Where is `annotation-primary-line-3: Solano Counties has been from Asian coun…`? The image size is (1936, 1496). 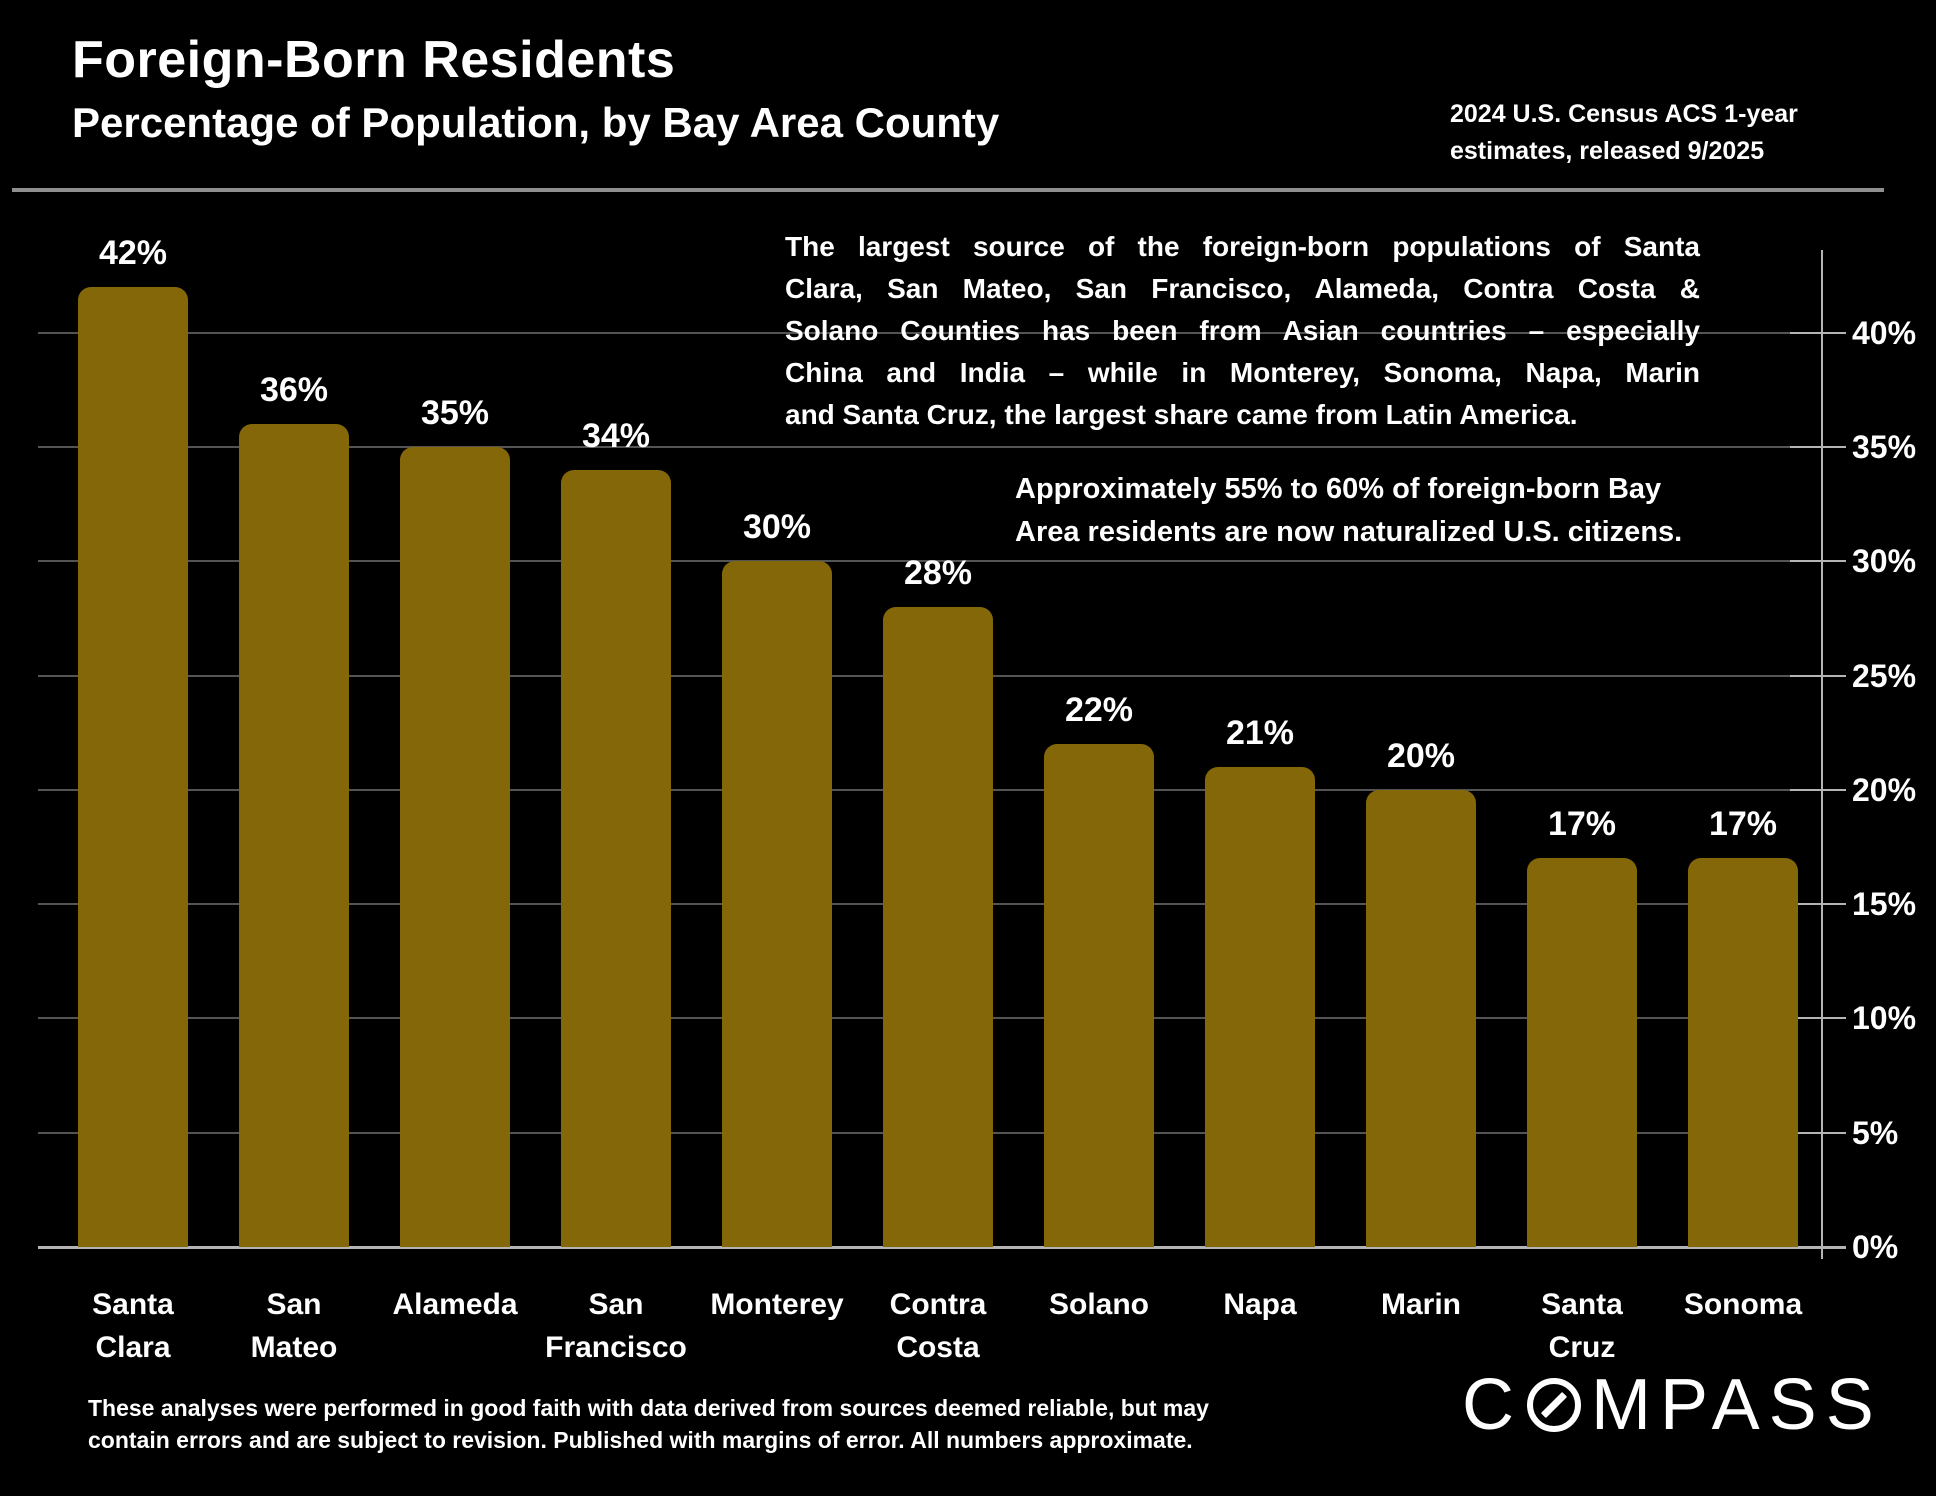
annotation-primary-line-3: Solano Counties has been from Asian coun… is located at coordinates (1242, 330).